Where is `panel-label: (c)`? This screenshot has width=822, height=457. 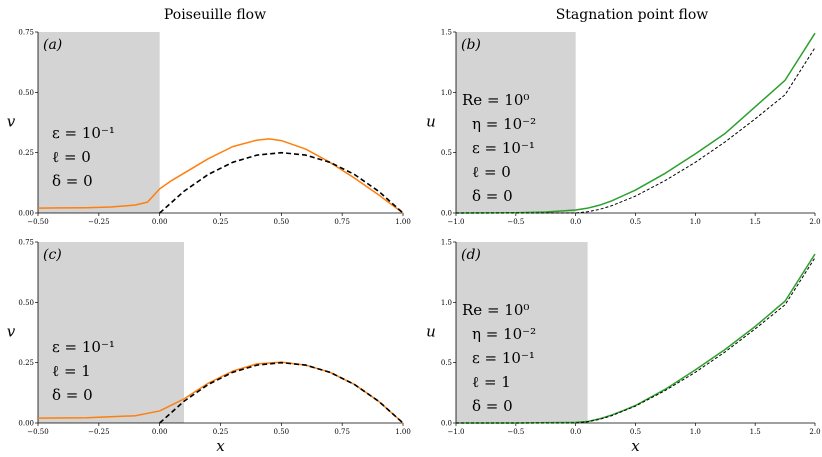
panel-label: (c) is located at coordinates (52, 255).